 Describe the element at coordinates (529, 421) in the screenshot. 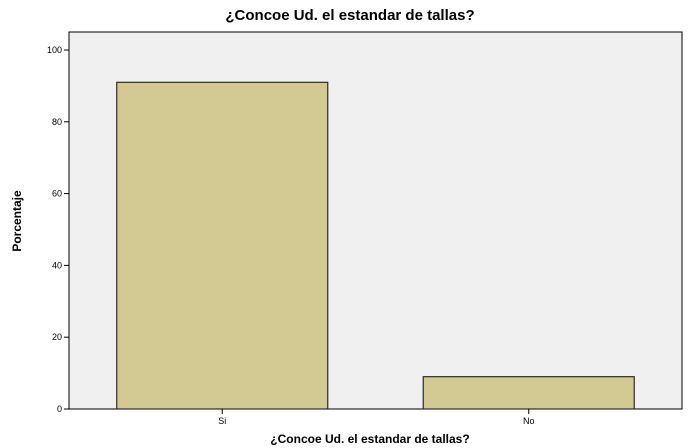

I see `x-tick-label: No` at that location.